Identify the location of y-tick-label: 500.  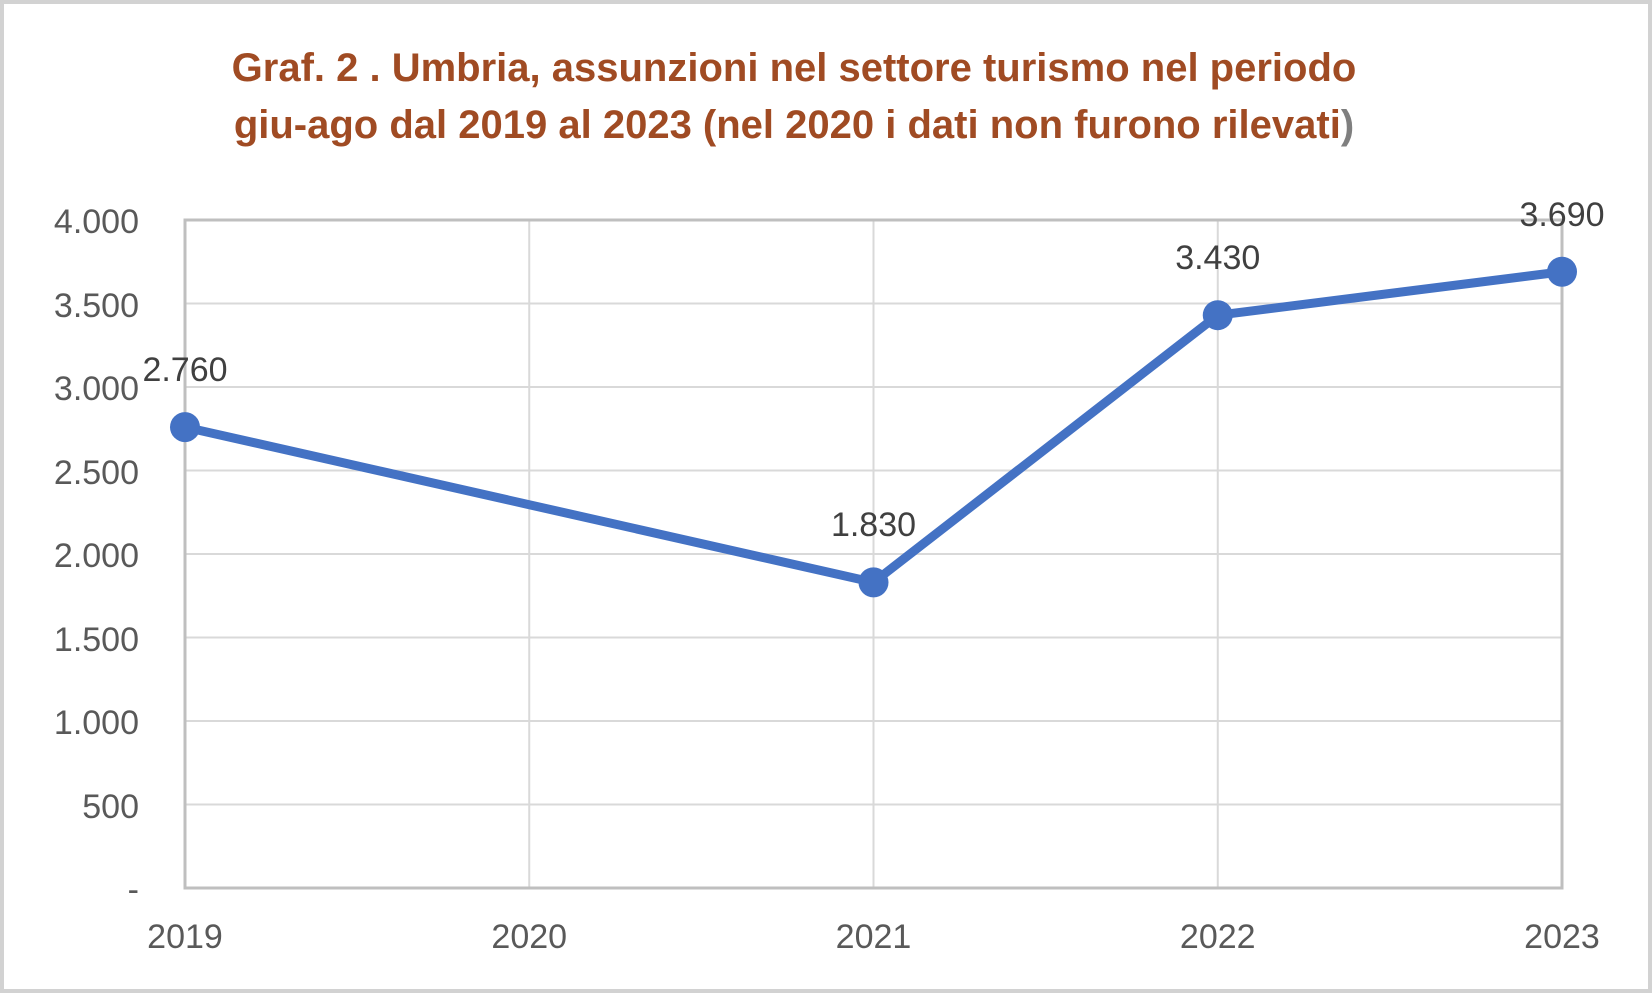
(110, 806).